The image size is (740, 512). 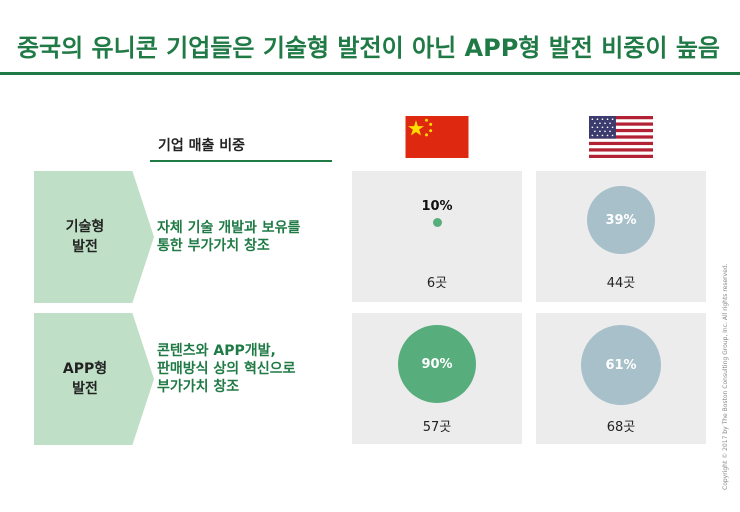 What do you see at coordinates (621, 427) in the screenshot?
I see `cell-usa-app-count: 68곳` at bounding box center [621, 427].